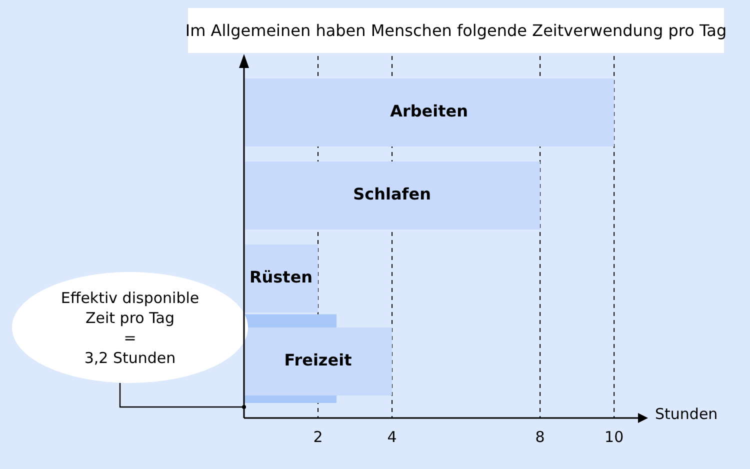  What do you see at coordinates (614, 437) in the screenshot?
I see `x-tick-label: 10` at bounding box center [614, 437].